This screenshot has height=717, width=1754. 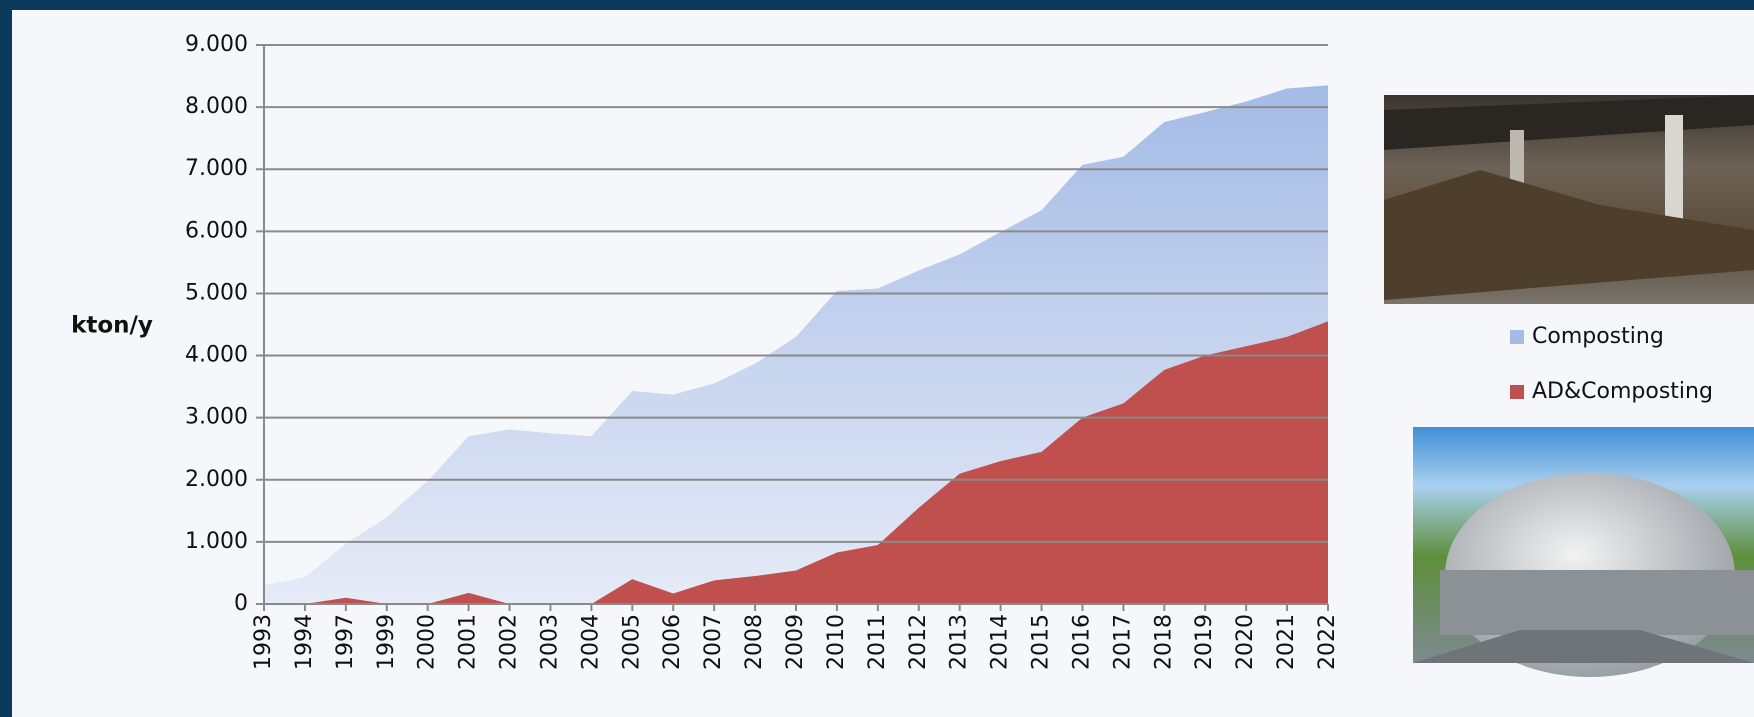 What do you see at coordinates (216, 292) in the screenshot?
I see `y-tick-label: 5.000` at bounding box center [216, 292].